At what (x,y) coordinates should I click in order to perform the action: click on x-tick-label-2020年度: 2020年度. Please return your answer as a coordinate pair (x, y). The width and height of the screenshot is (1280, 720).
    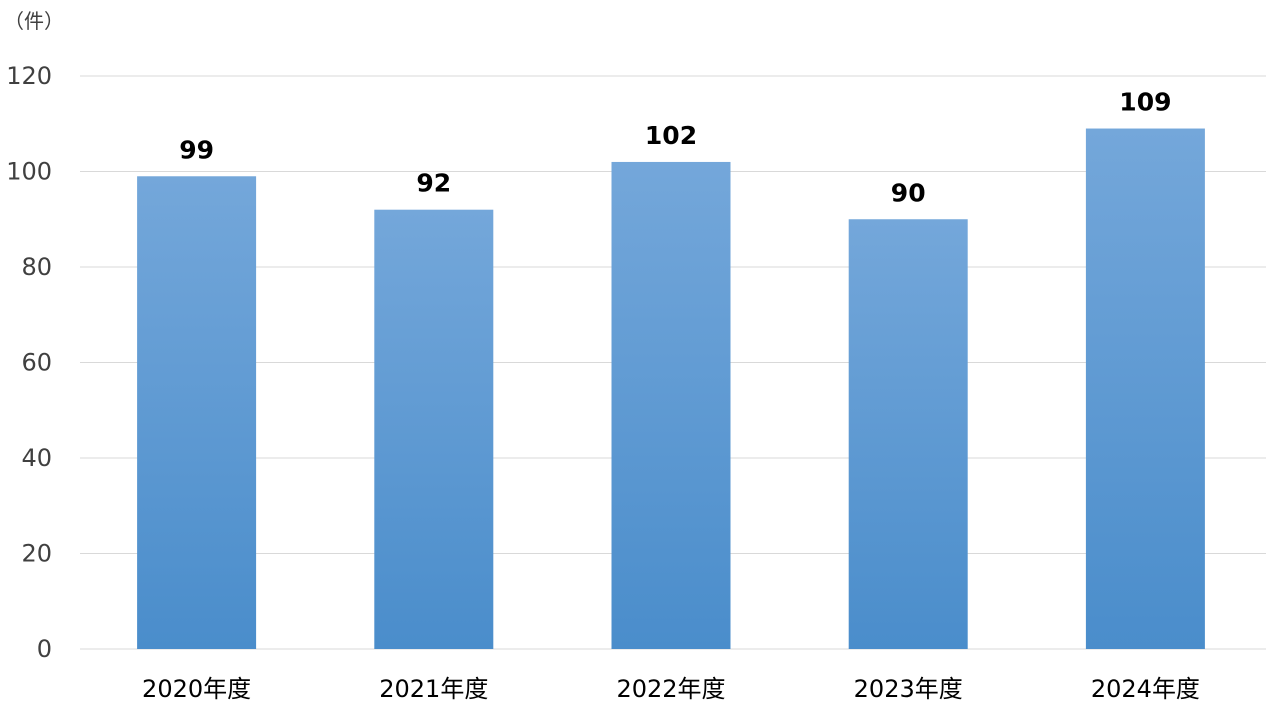
    Looking at the image, I should click on (196, 689).